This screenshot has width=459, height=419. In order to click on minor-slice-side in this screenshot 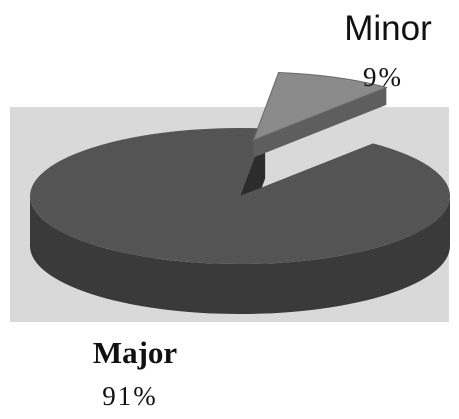, I will do `click(320, 122)`.